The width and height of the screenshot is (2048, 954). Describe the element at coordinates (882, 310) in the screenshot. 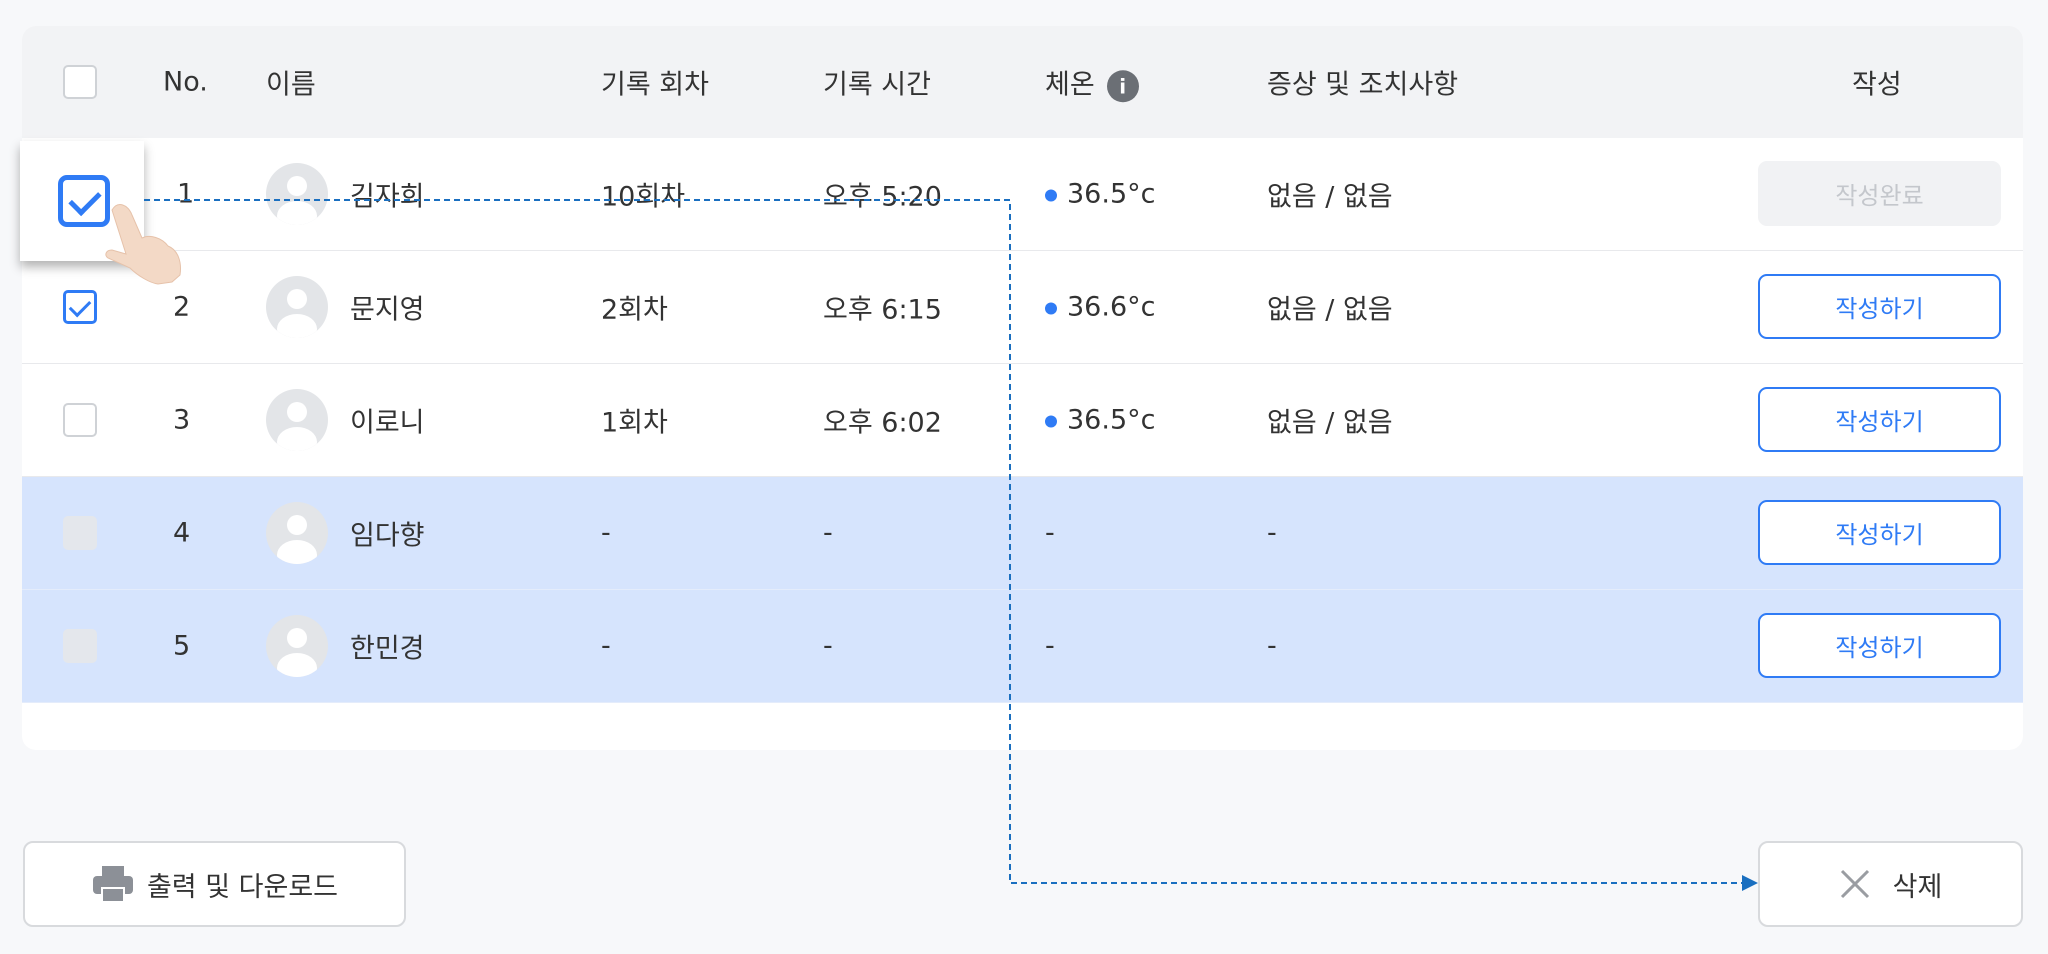

I see `row-time: 오후 6:15` at that location.